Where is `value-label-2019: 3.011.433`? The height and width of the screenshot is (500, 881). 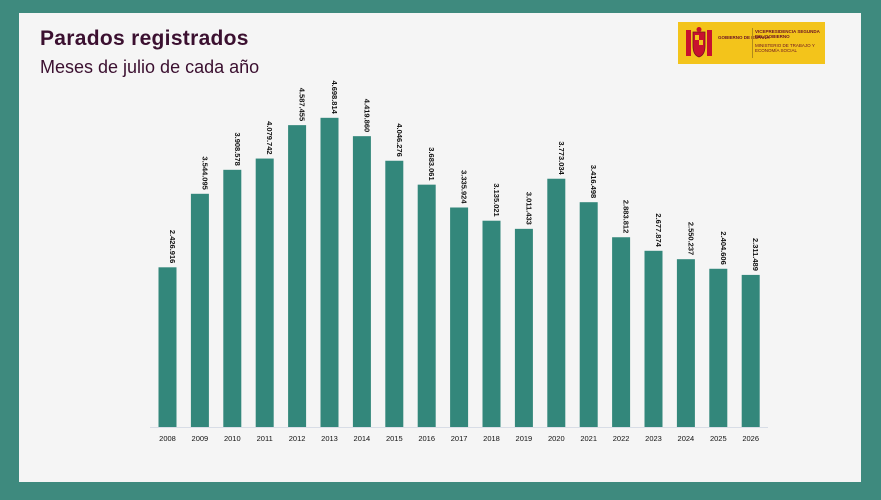 value-label-2019: 3.011.433 is located at coordinates (528, 208).